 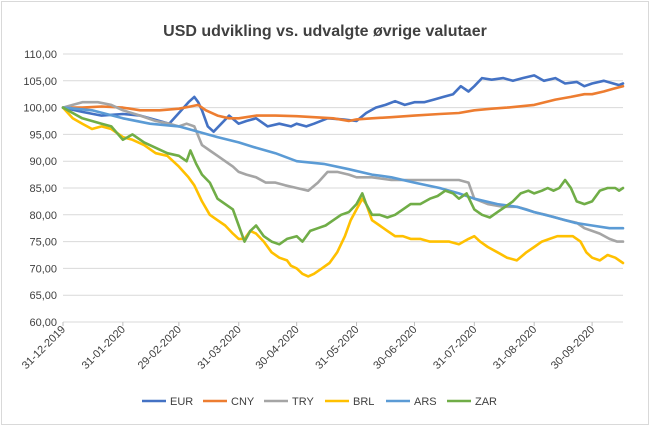 I want to click on legend-label-try: TRY, so click(x=303, y=402).